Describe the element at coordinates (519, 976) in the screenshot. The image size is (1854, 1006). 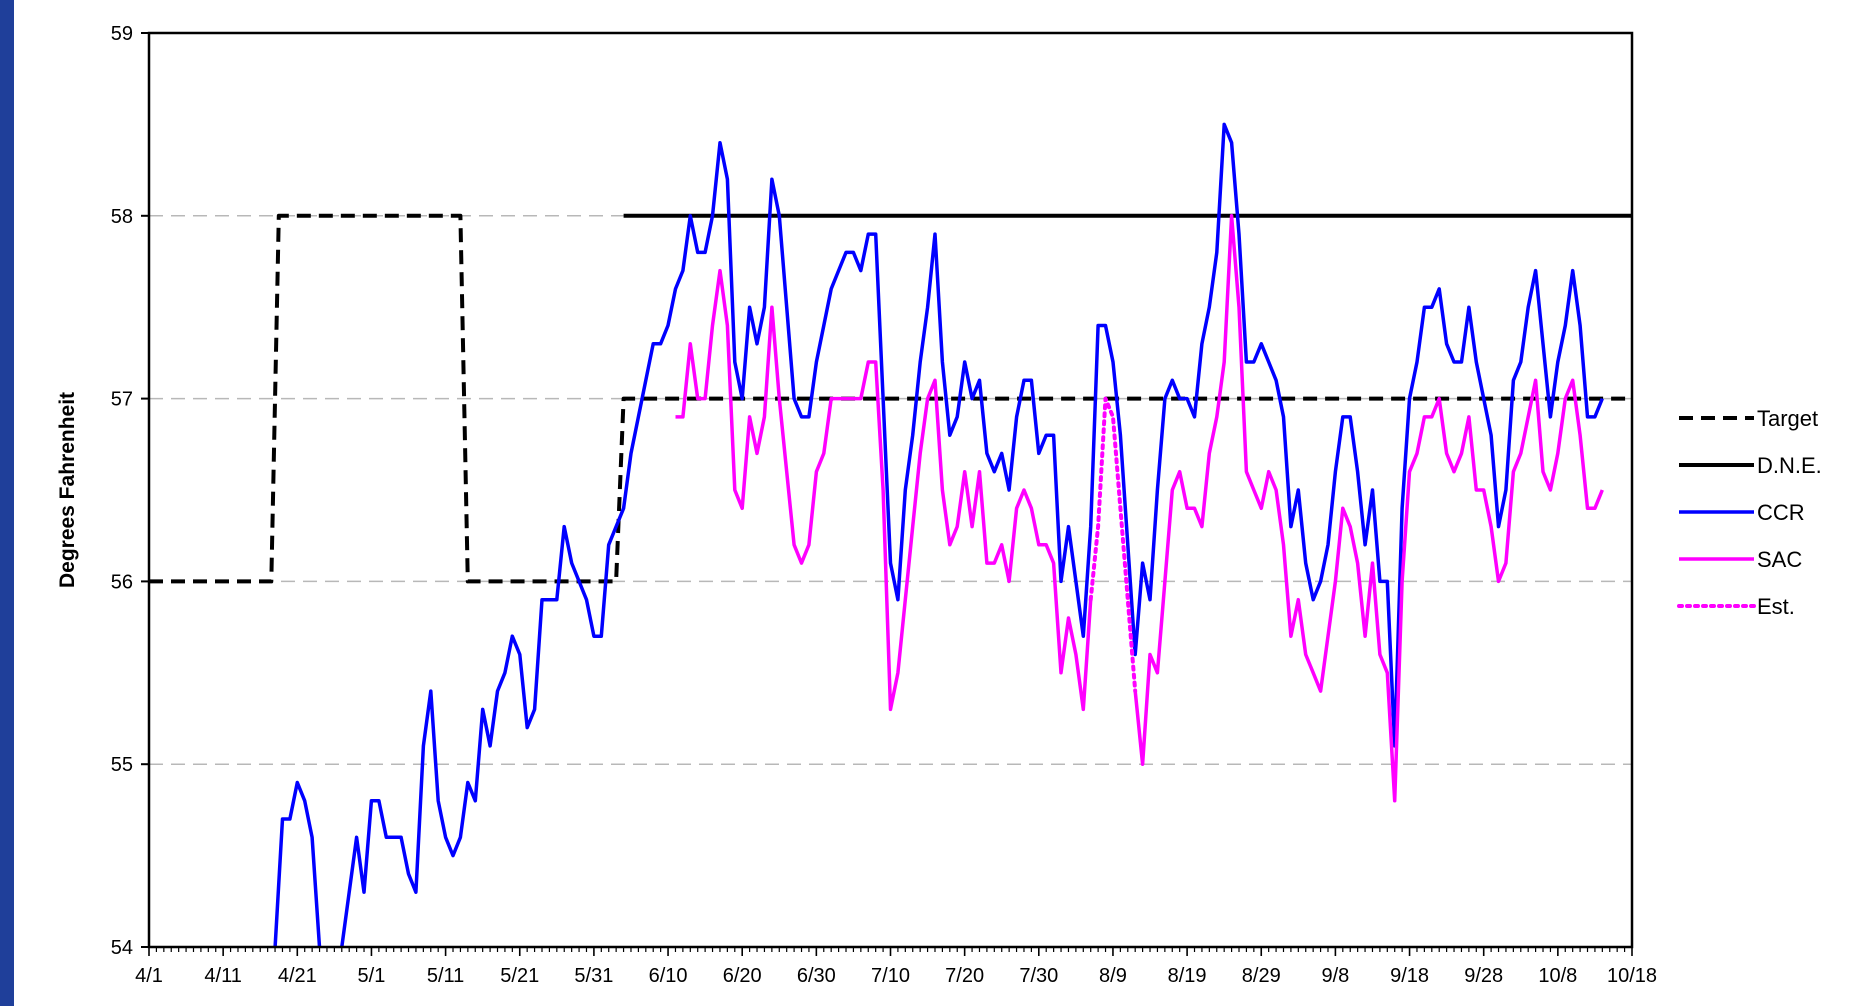
I see `x-tick-label: 5/21` at that location.